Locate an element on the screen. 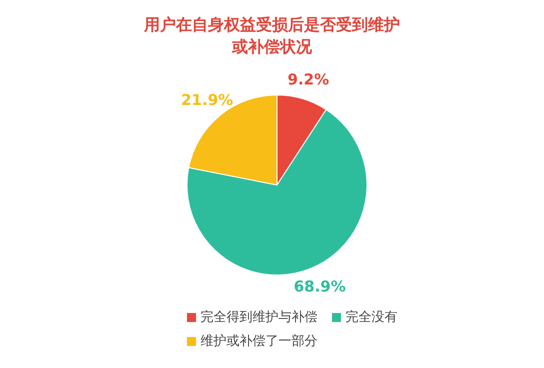 This screenshot has height=368, width=544. legend-label: 完全得到维护与补偿 is located at coordinates (259, 317).